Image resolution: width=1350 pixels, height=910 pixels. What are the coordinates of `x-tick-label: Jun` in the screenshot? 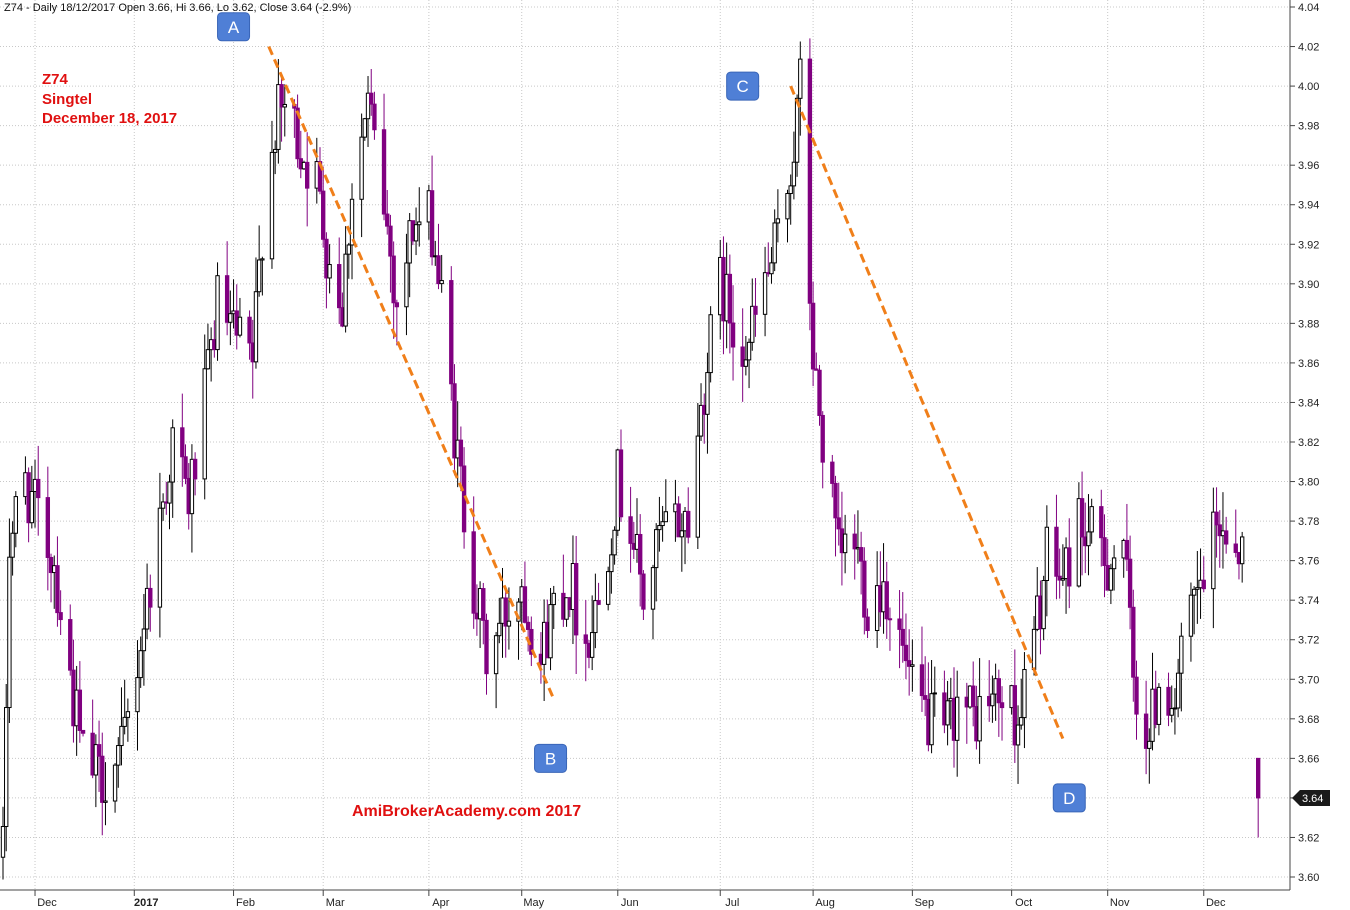 It's located at (630, 903).